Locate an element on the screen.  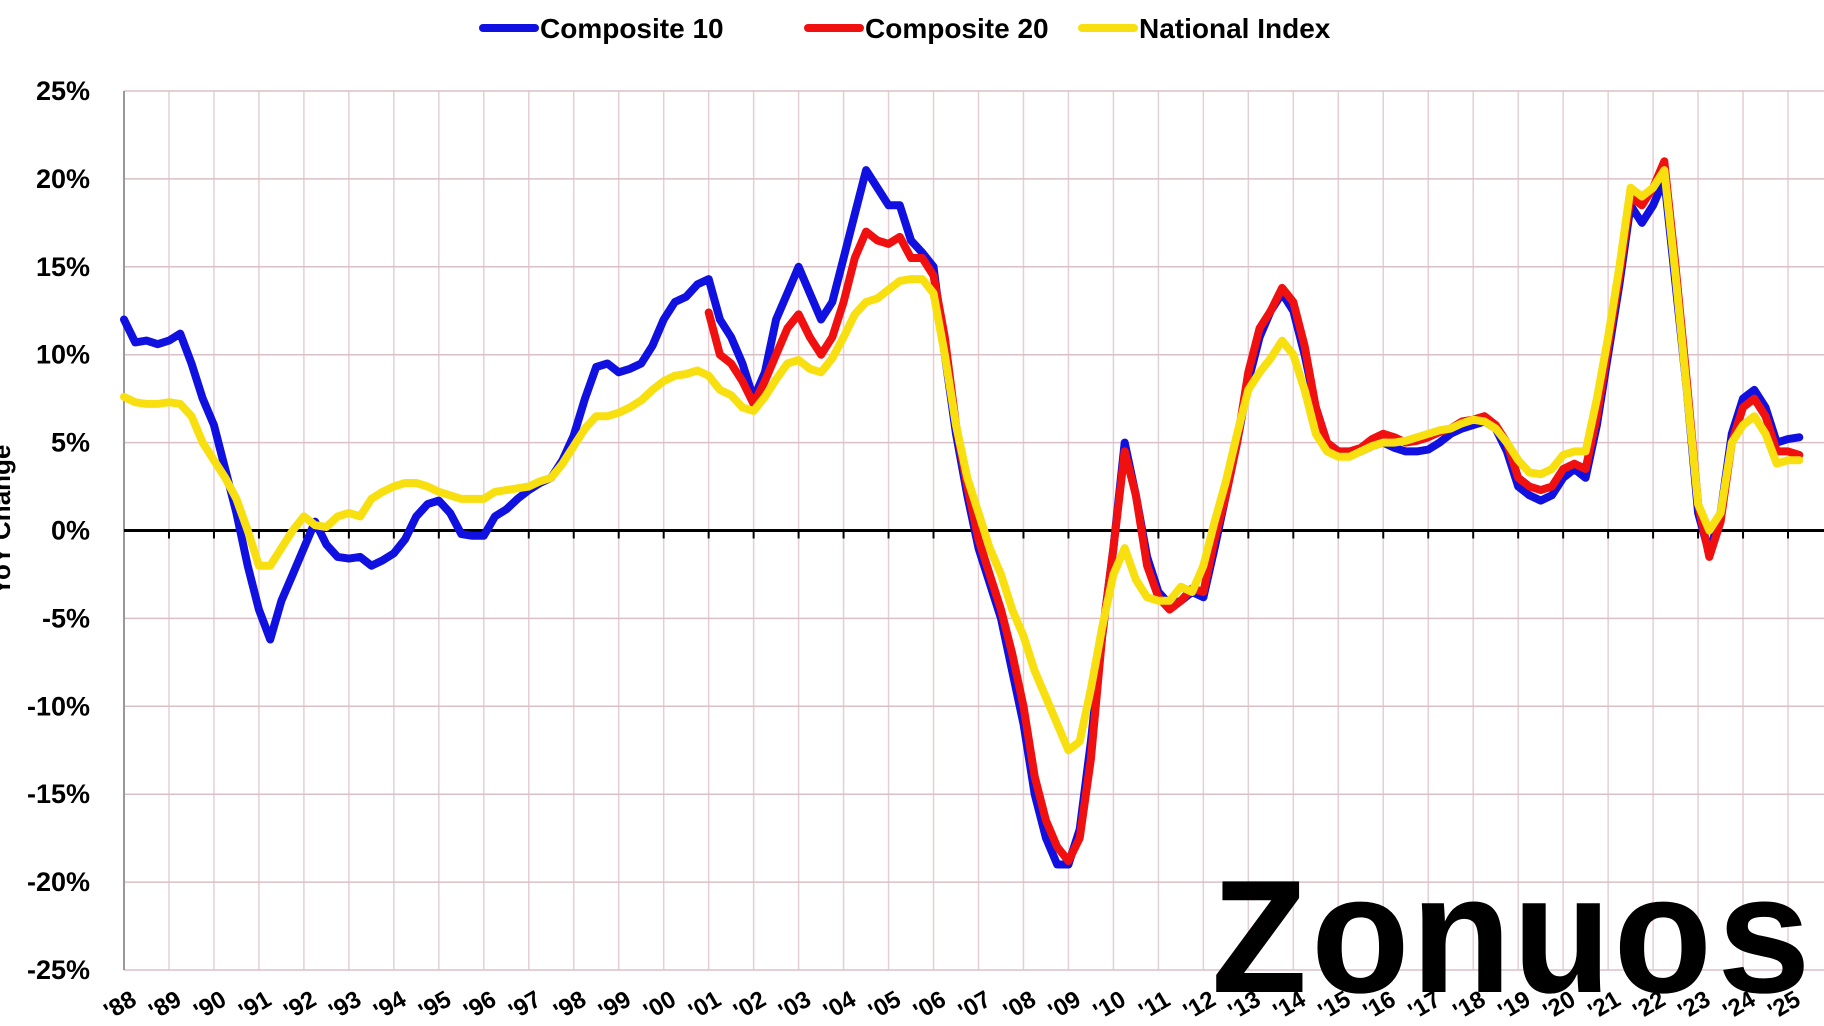
x-tick-label: '89 is located at coordinates (165, 1006).